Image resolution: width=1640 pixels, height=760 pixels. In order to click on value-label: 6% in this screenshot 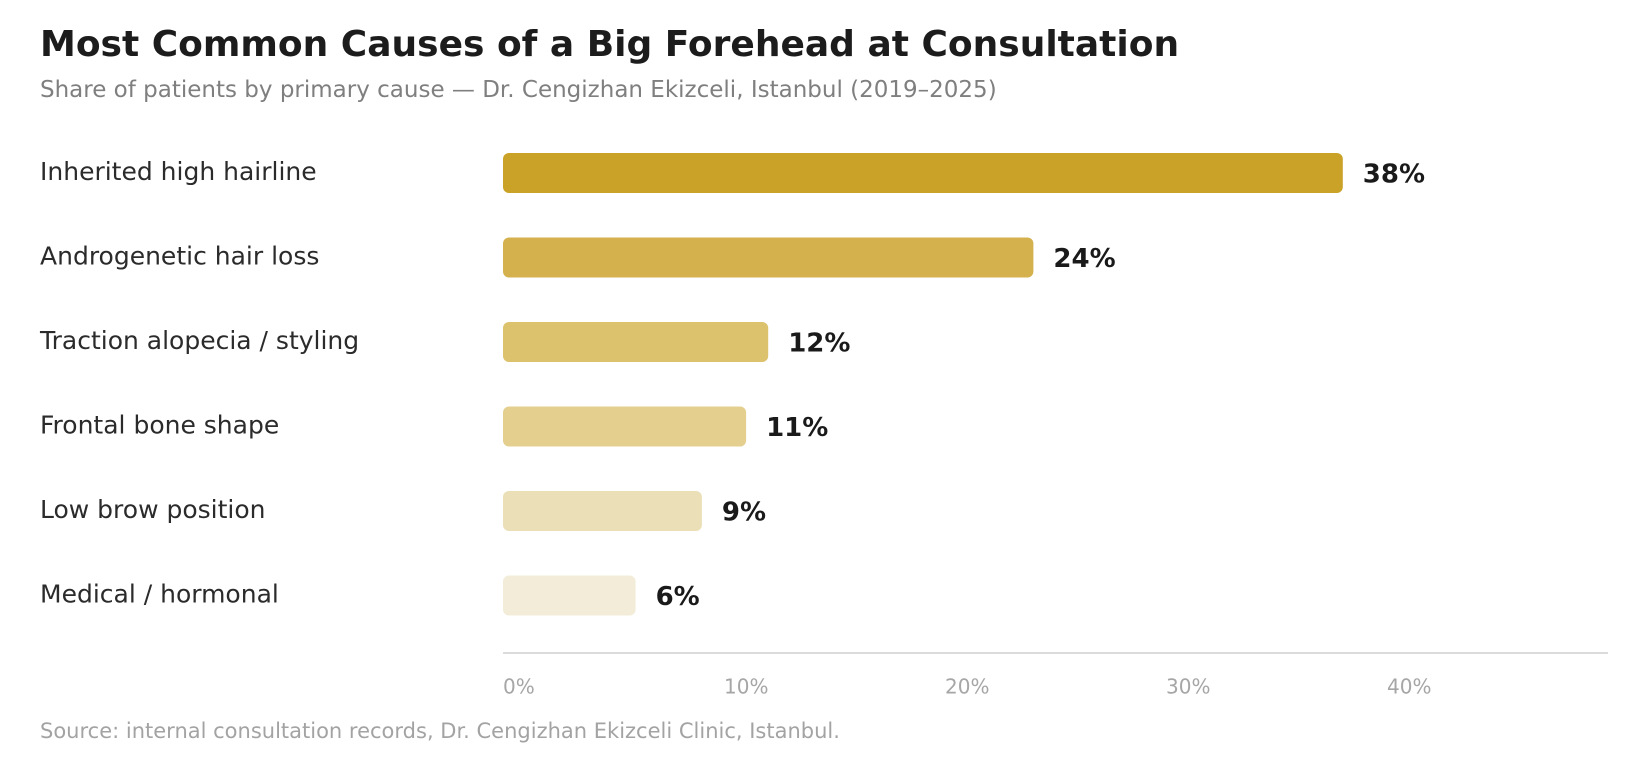, I will do `click(678, 597)`.